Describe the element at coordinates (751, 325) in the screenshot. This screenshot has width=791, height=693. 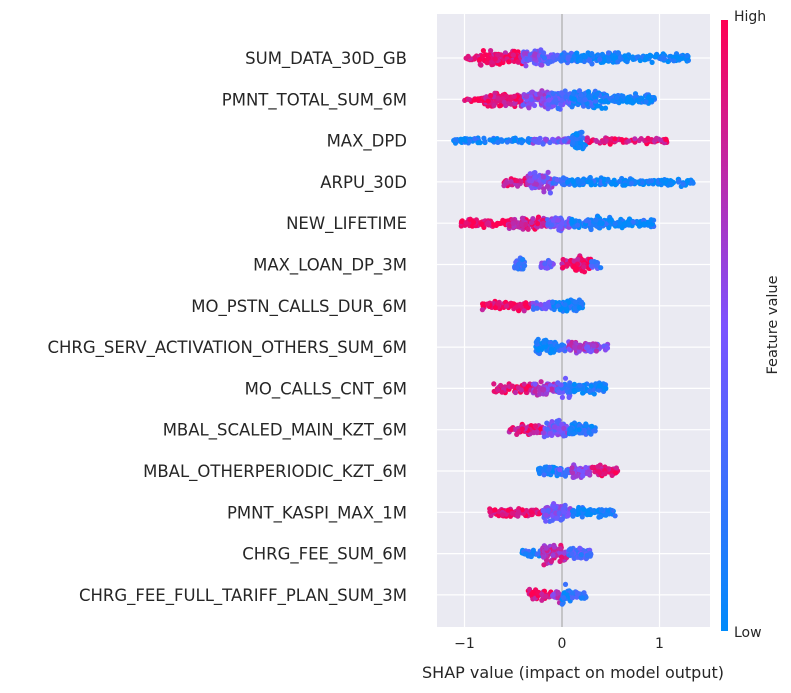
I see `colorbar: High Low Feature value` at that location.